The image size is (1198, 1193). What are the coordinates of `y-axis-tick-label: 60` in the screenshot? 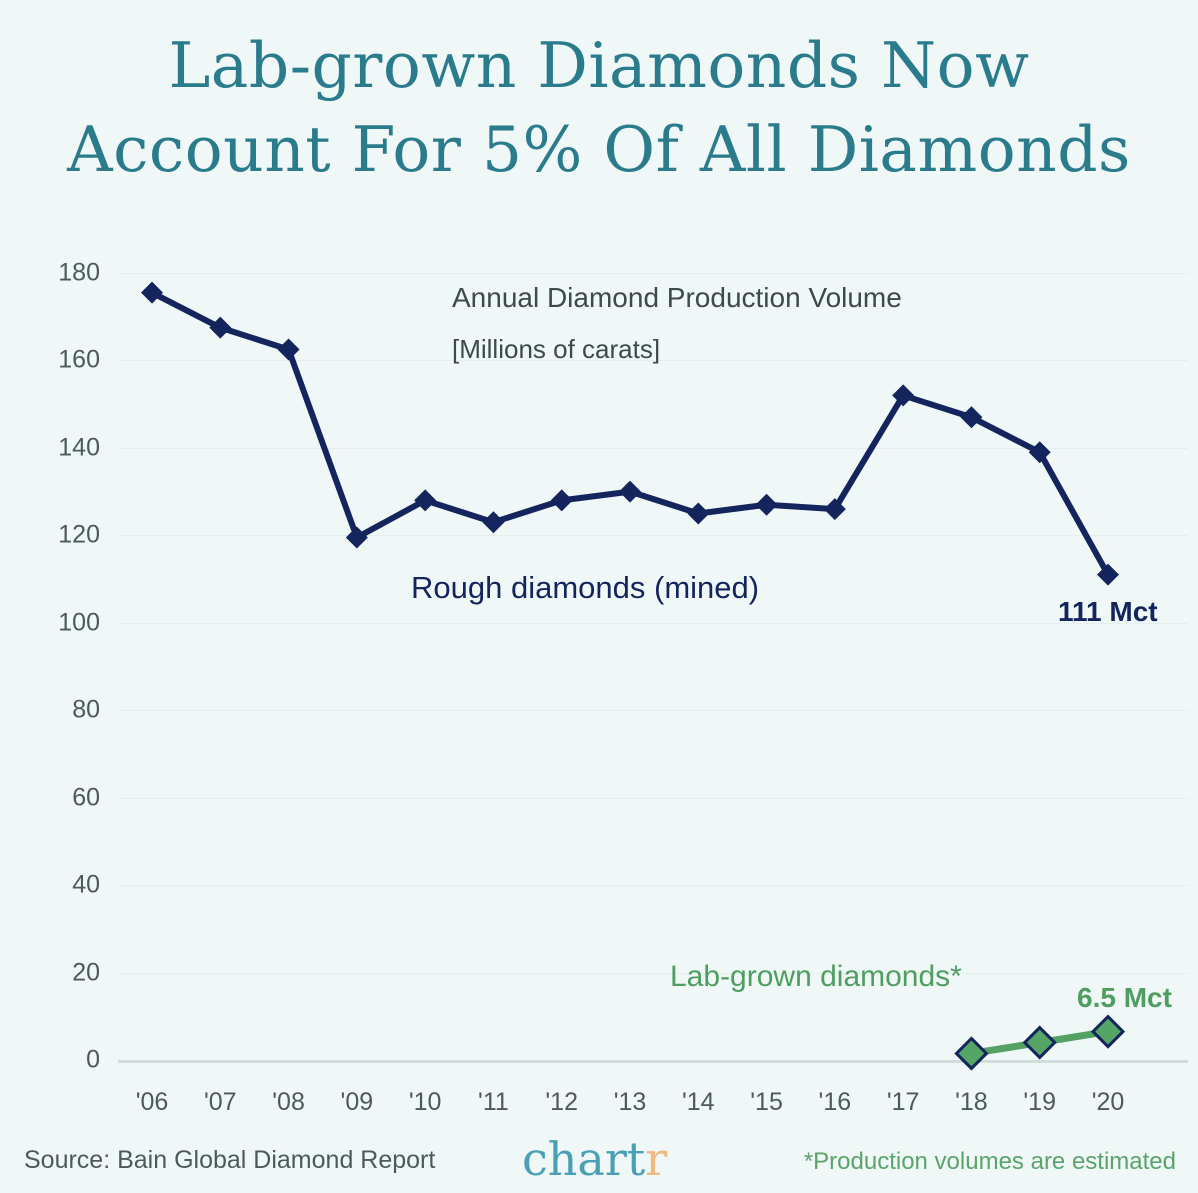 It's located at (86, 797).